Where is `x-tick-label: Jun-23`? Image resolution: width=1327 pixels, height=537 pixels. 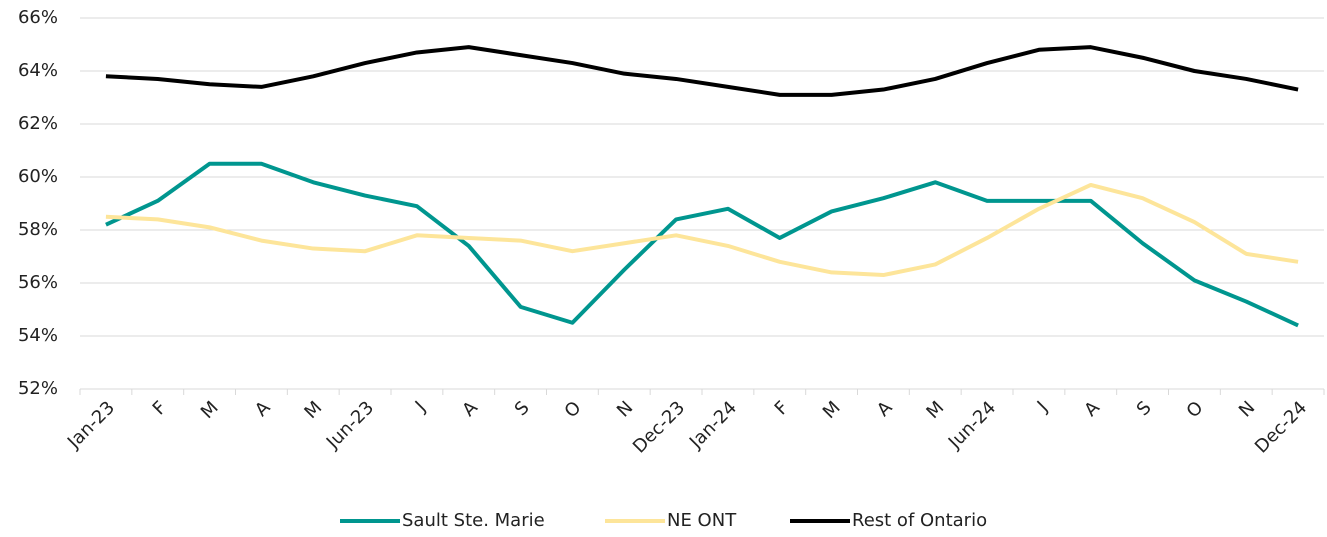 x-tick-label: Jun-23 is located at coordinates (350, 425).